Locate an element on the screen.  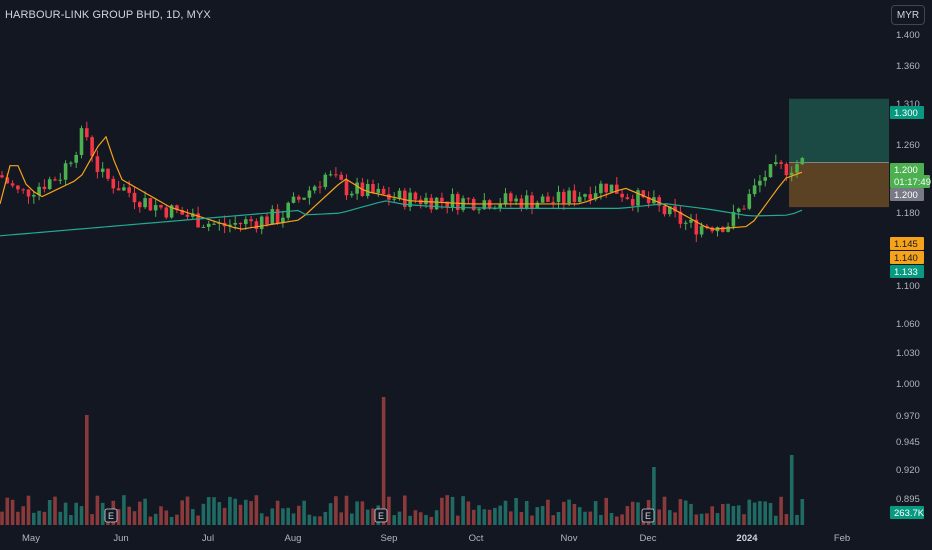
price-badge-label: 01:17:49 is located at coordinates (912, 182).